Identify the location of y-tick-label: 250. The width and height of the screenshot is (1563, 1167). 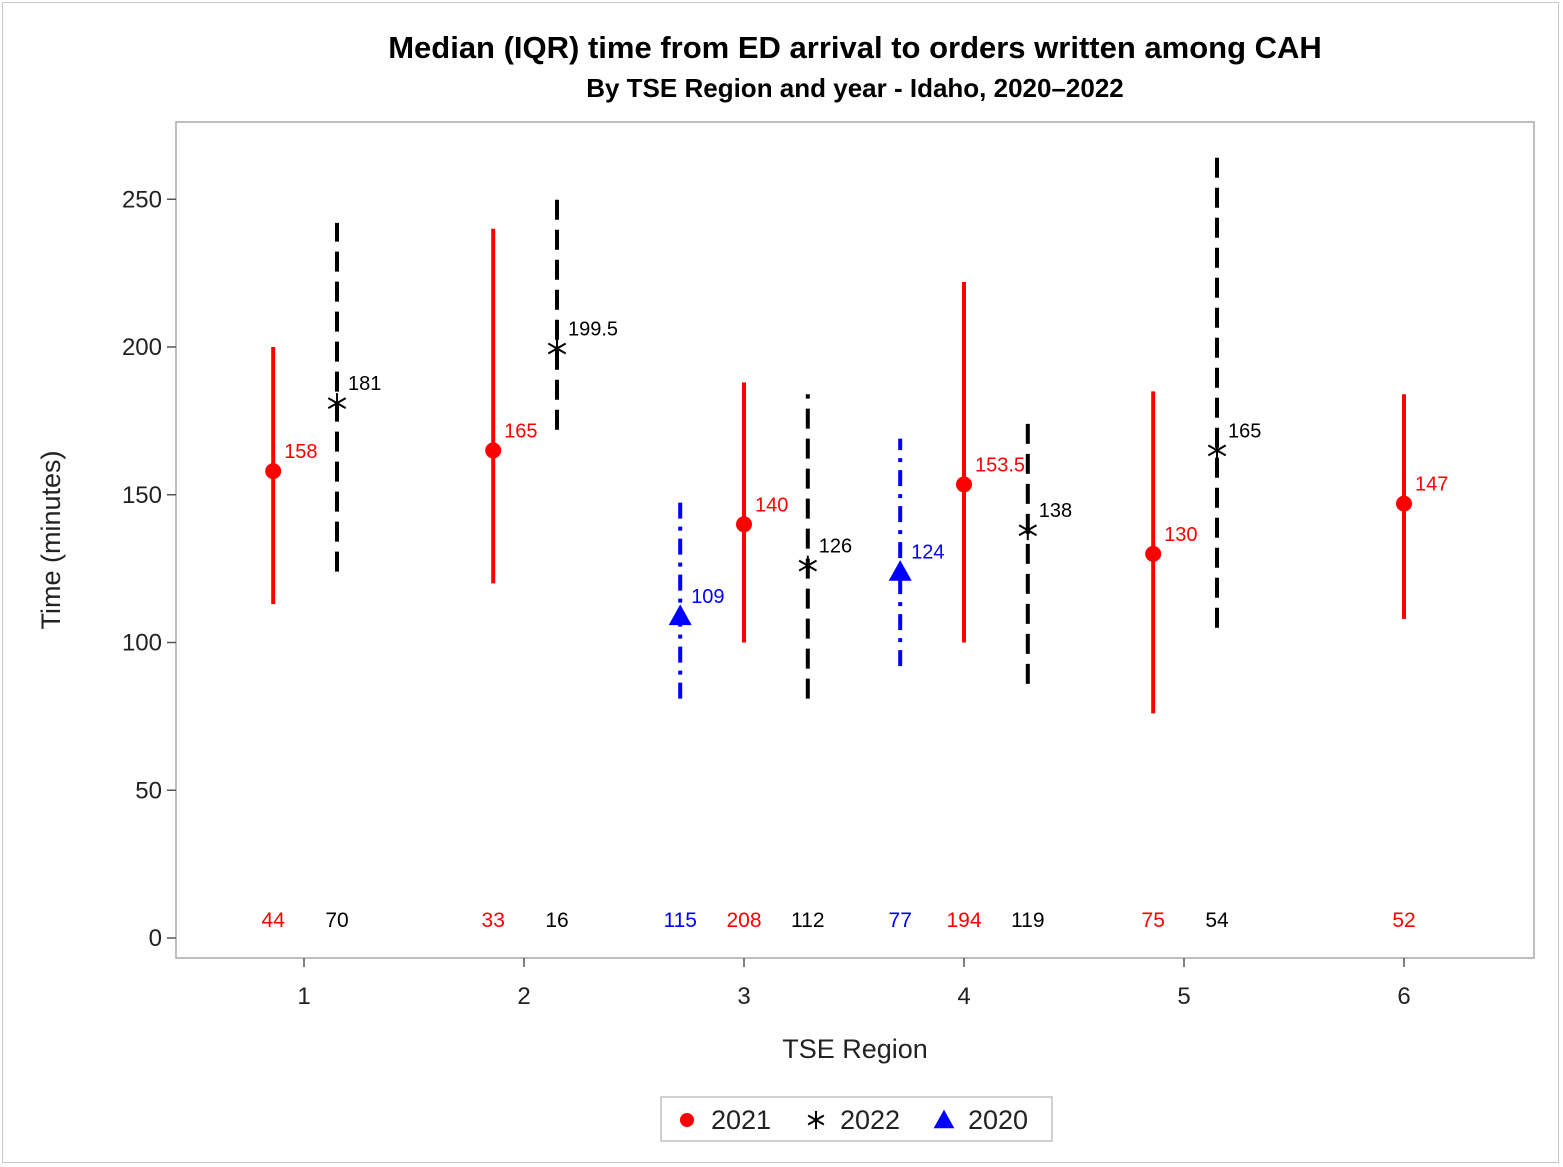
(142, 199).